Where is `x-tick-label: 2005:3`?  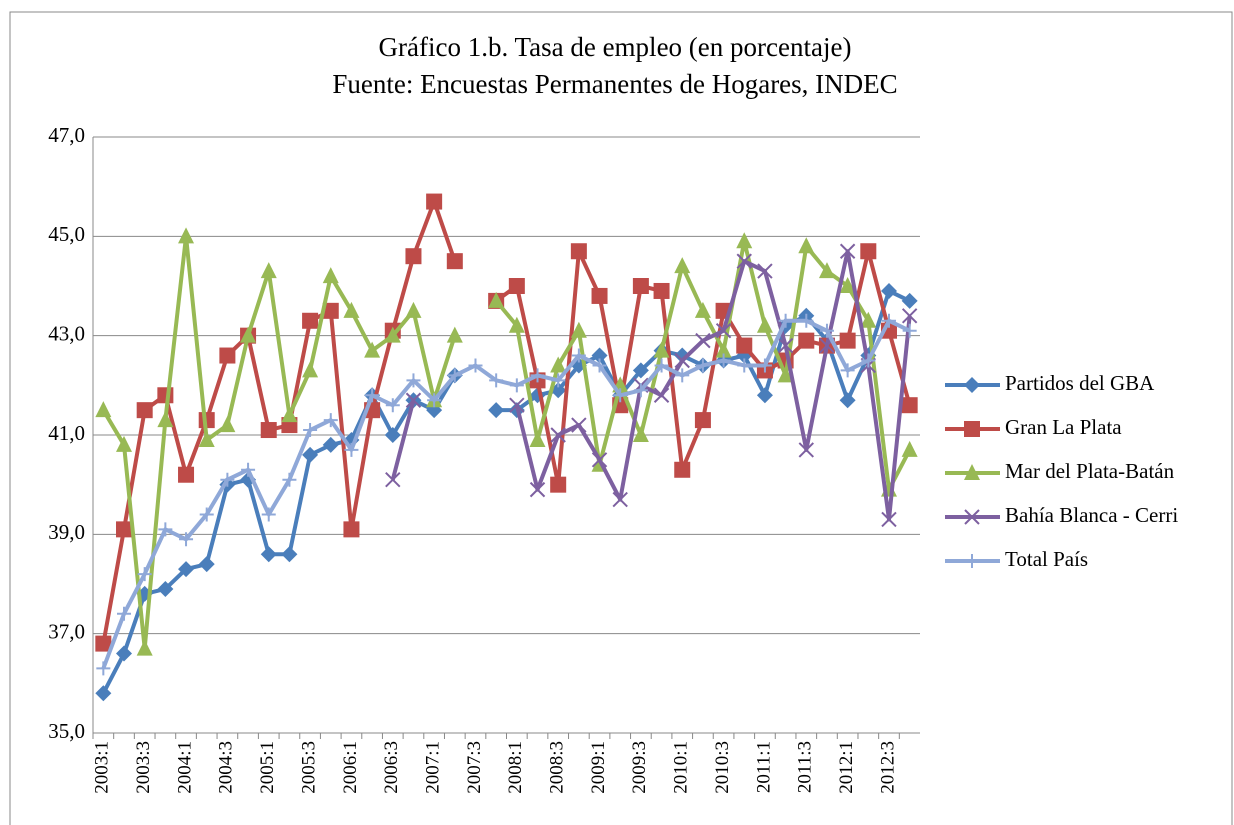 x-tick-label: 2005:3 is located at coordinates (308, 767).